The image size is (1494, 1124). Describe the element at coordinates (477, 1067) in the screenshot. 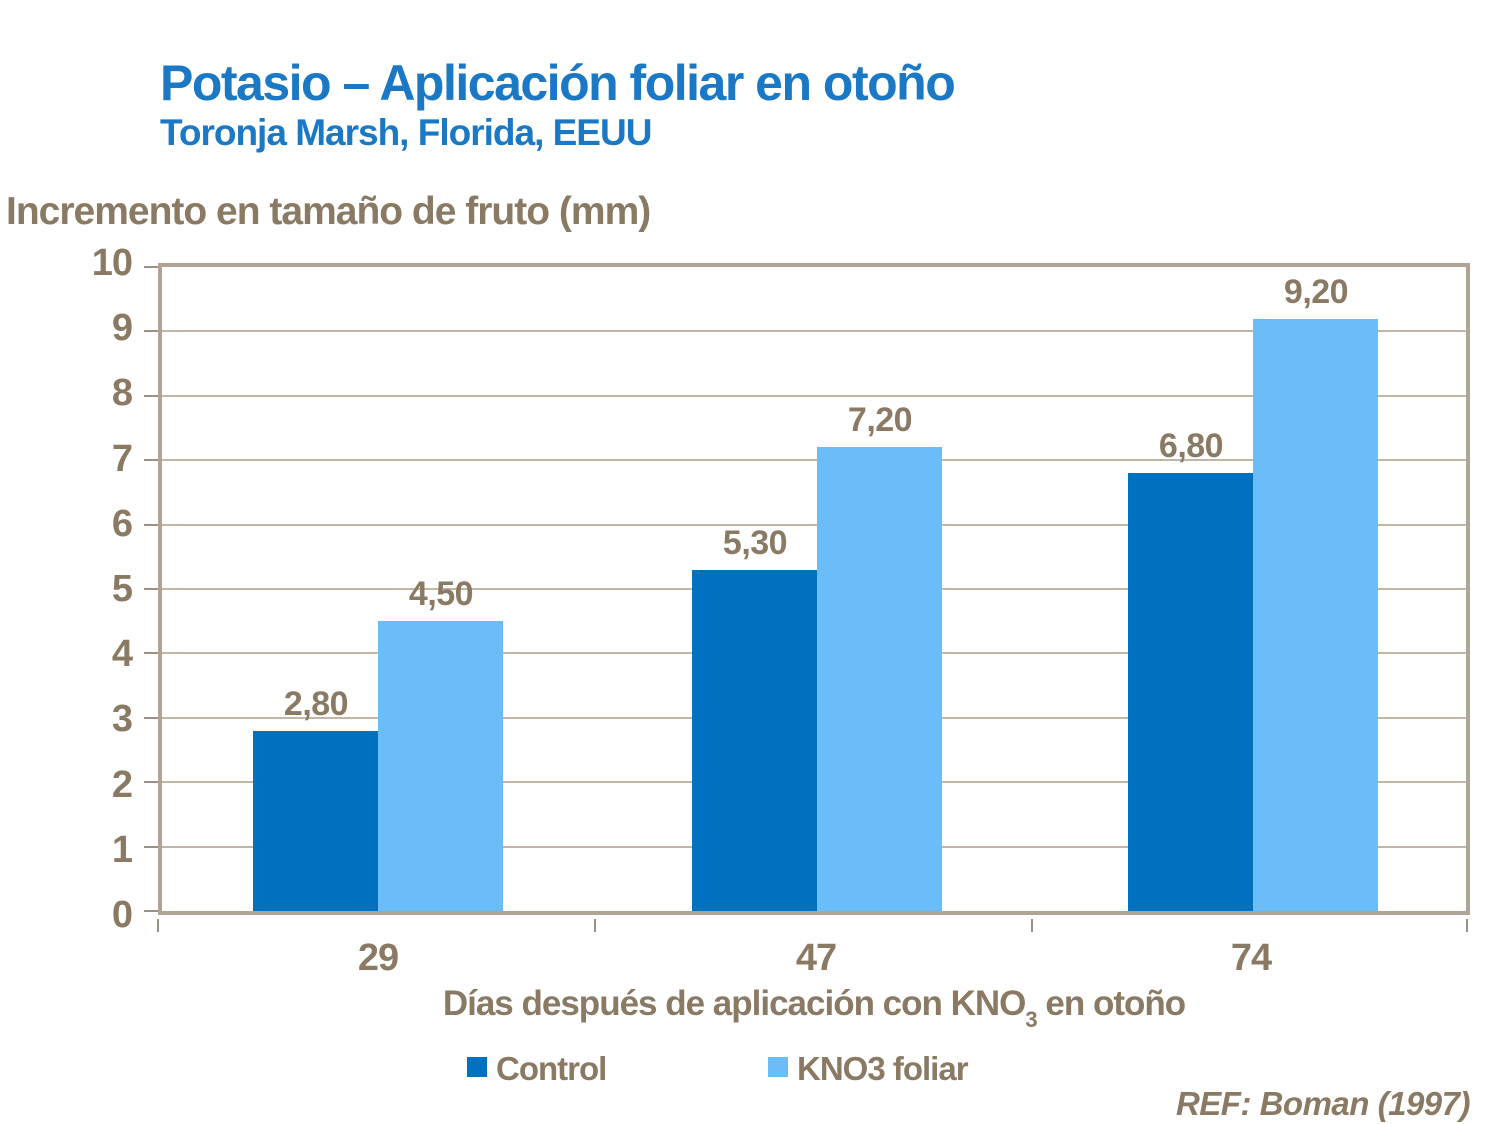

I see `legend-swatch-control` at that location.